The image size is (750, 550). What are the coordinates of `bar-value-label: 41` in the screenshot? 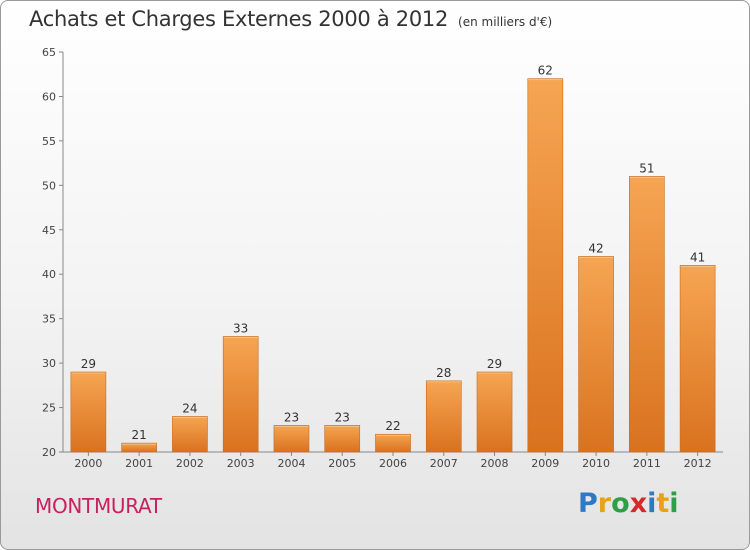 It's located at (697, 257).